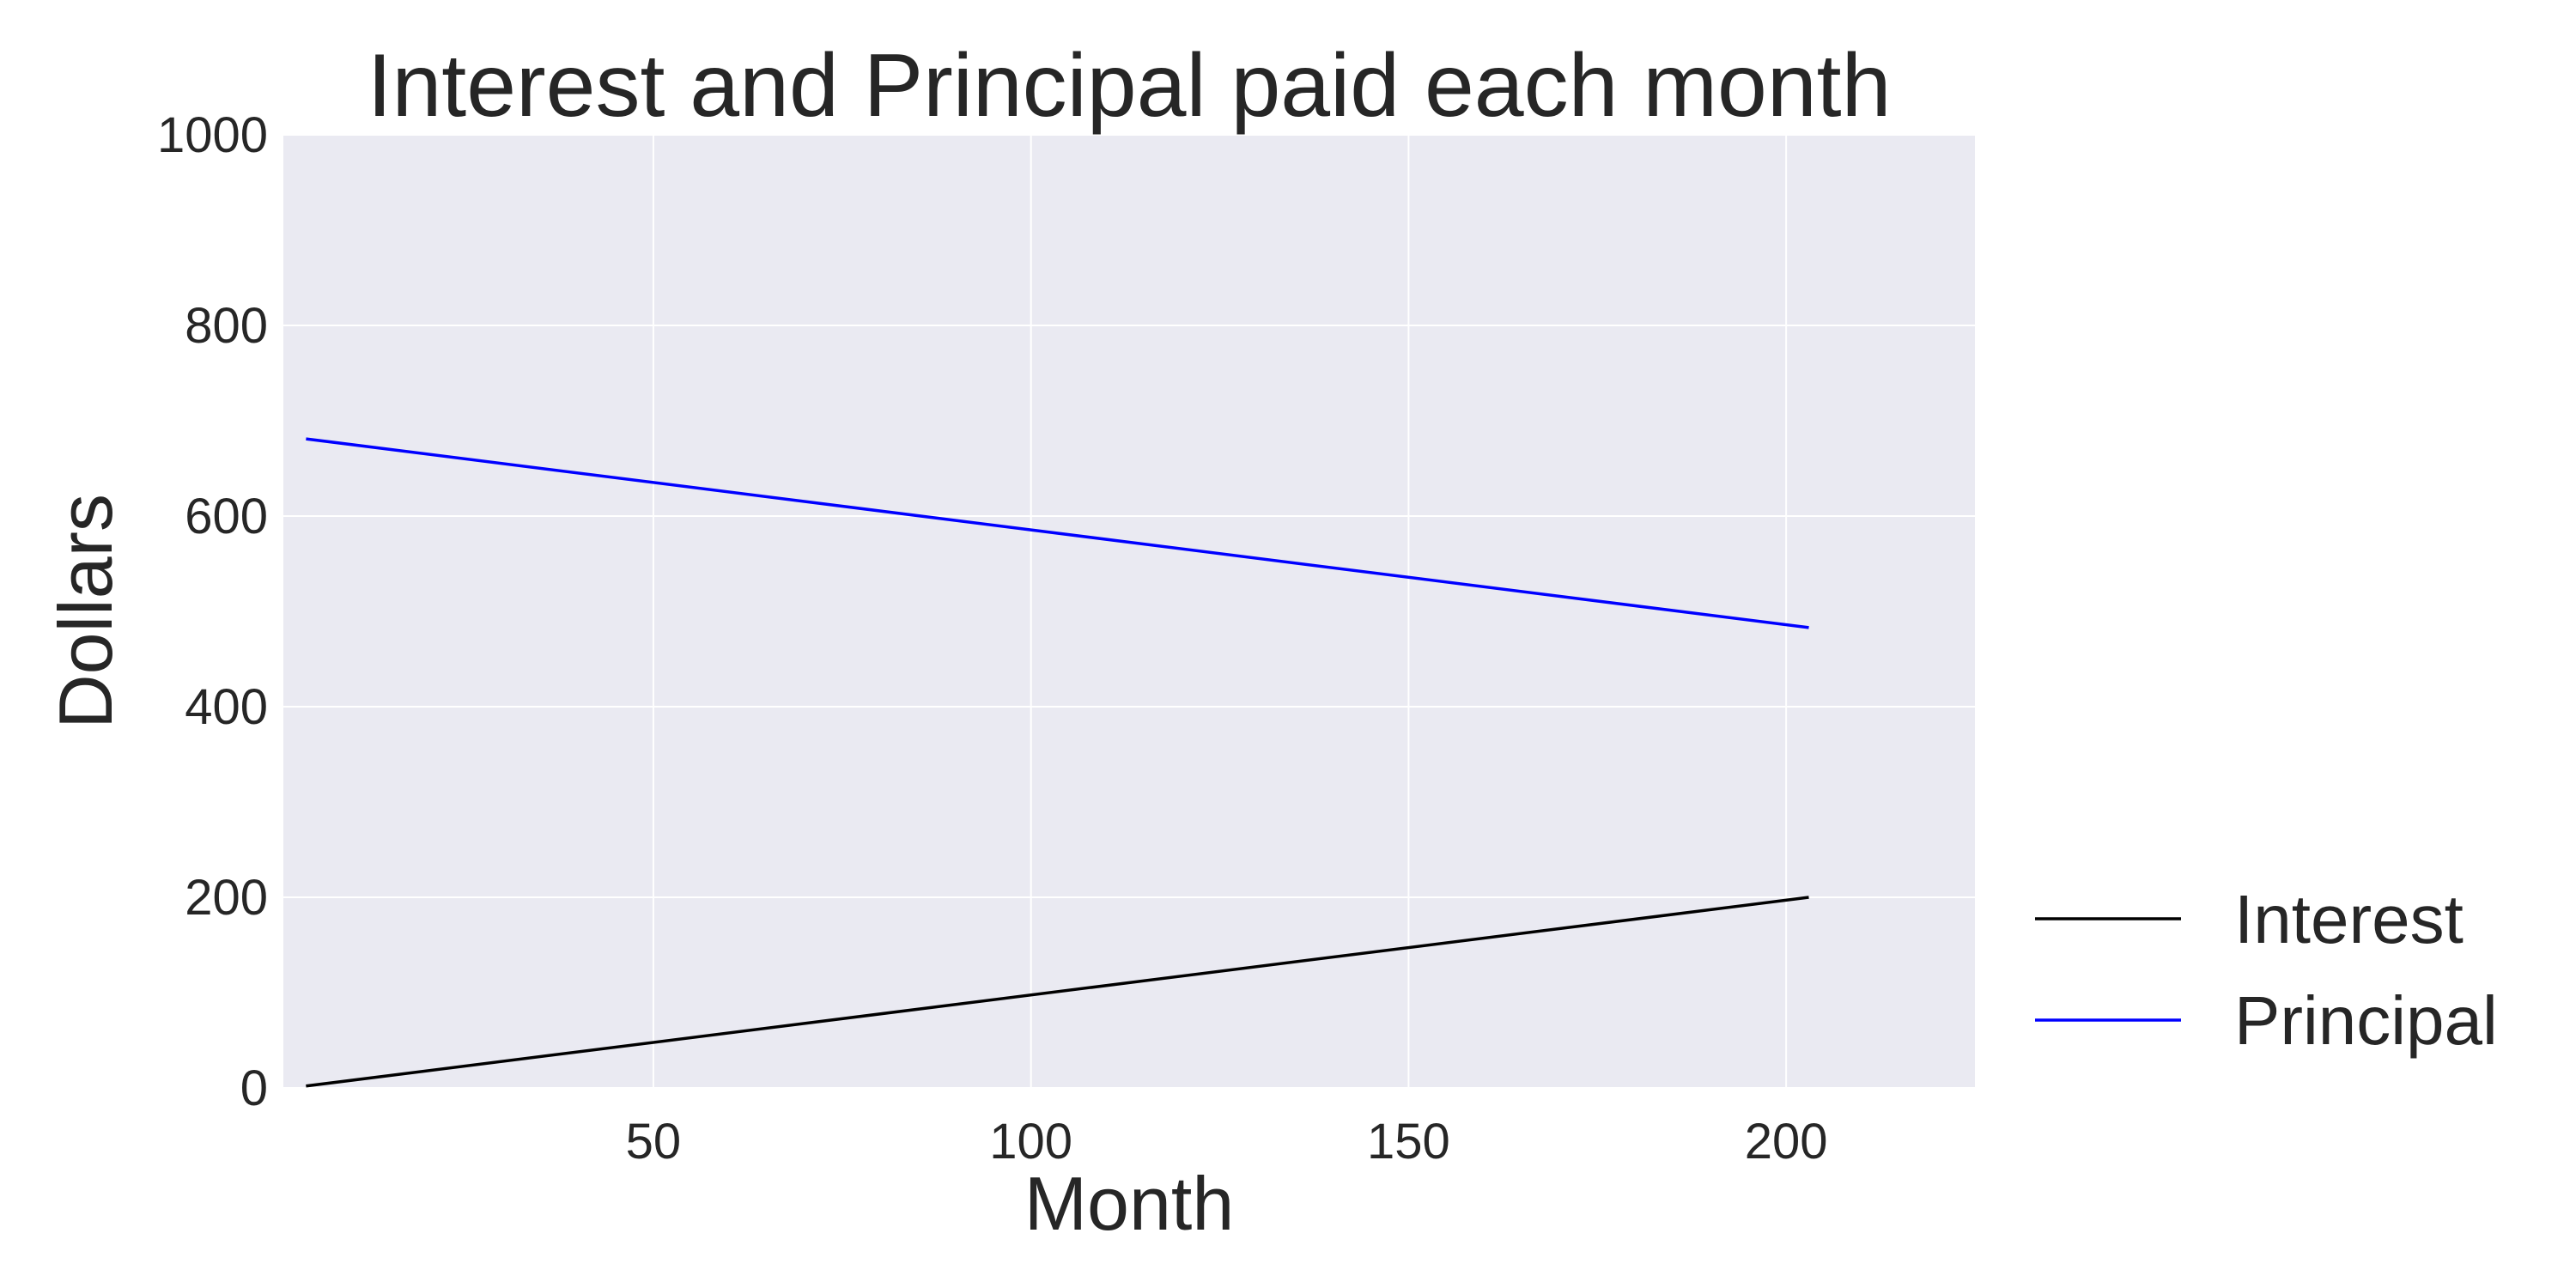  I want to click on y-tick-label: 200, so click(227, 898).